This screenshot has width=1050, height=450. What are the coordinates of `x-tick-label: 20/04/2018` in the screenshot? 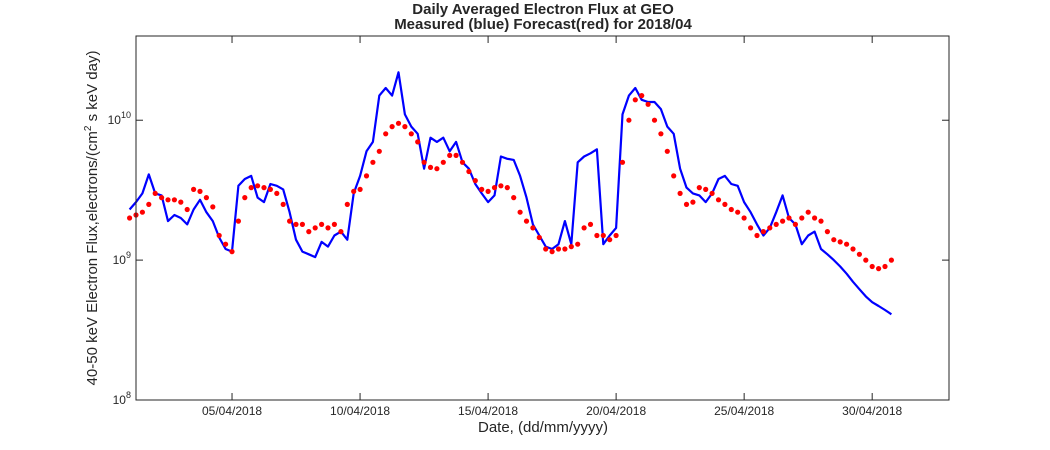 It's located at (616, 411).